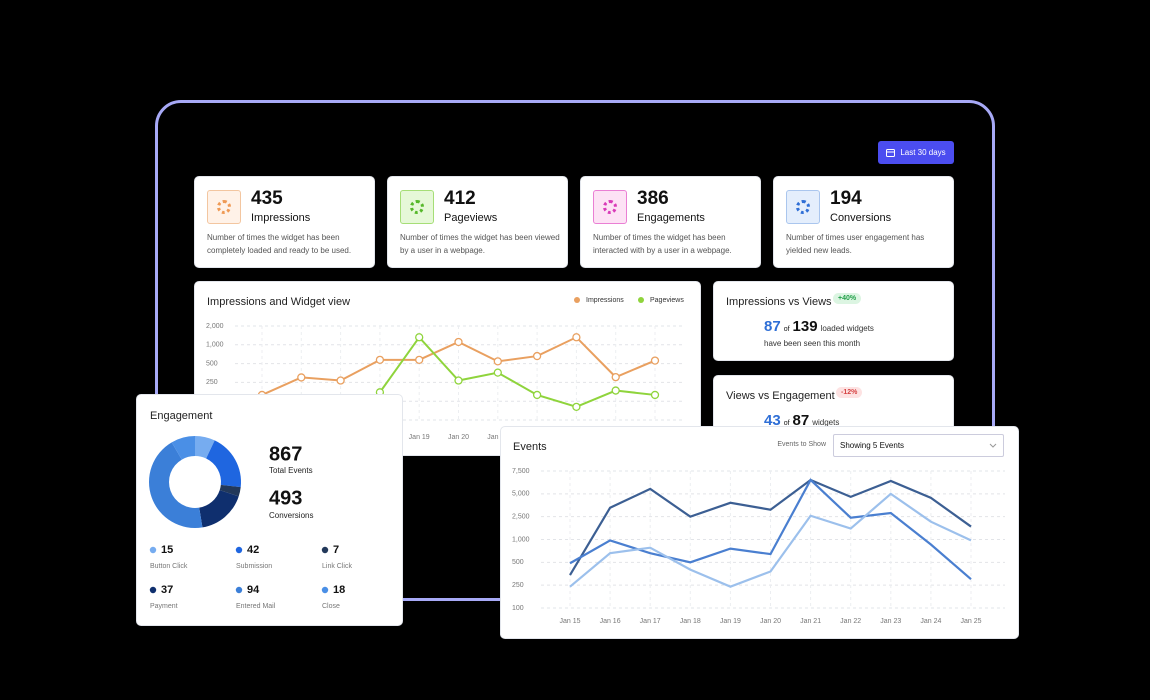 This screenshot has height=700, width=1150. What do you see at coordinates (569, 621) in the screenshot?
I see `x-tick-label: Jan 15` at bounding box center [569, 621].